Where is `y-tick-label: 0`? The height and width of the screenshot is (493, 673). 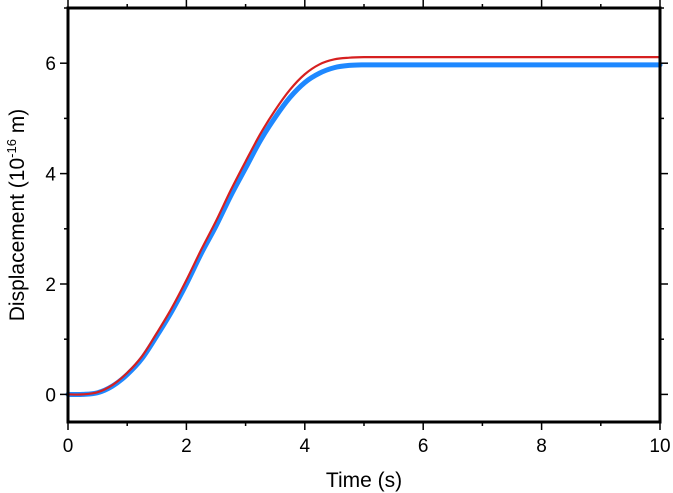
y-tick-label: 0 is located at coordinates (50, 395).